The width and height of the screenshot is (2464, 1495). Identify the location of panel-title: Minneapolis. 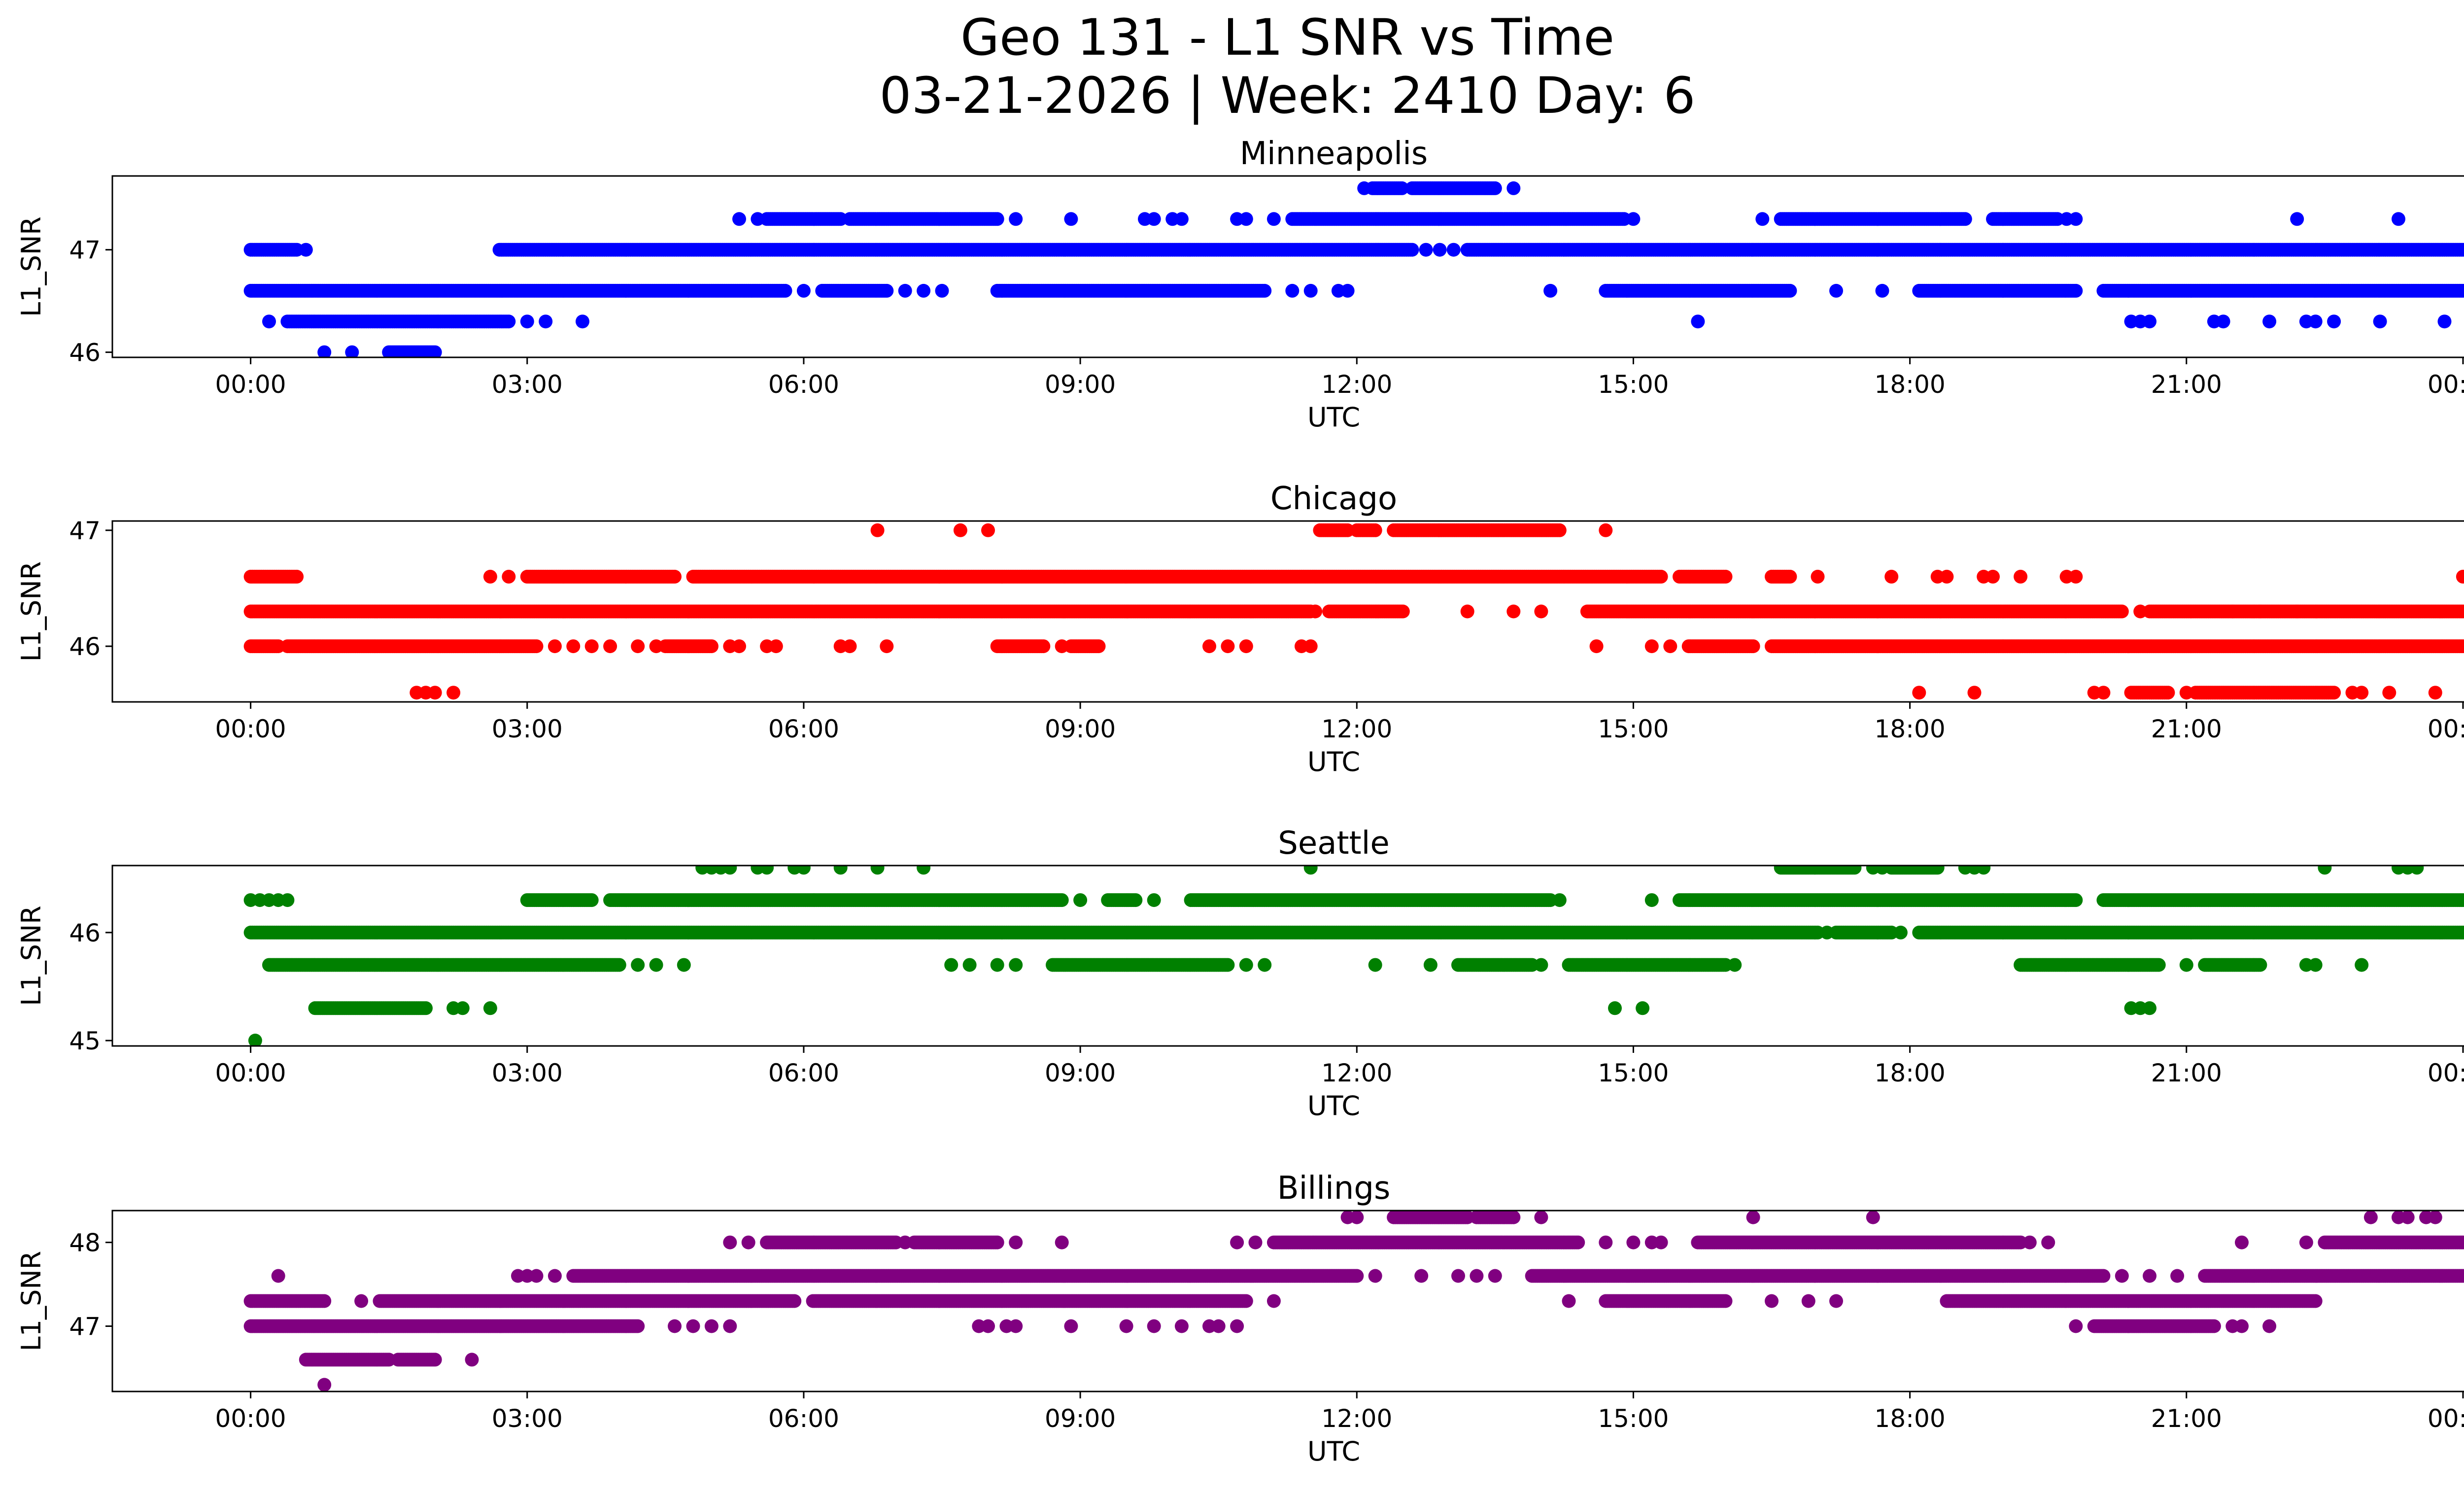
(1334, 154).